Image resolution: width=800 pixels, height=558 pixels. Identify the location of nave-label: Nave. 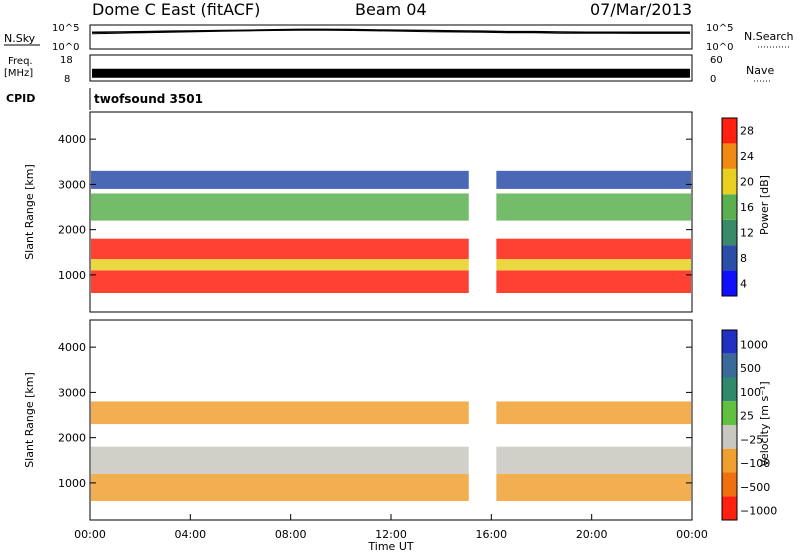
(760, 70).